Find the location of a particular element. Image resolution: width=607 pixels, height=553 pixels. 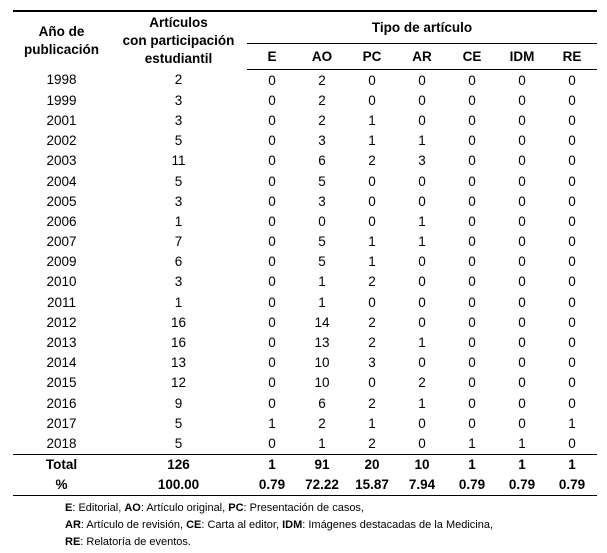

cell-year: 2001 is located at coordinates (61, 120).